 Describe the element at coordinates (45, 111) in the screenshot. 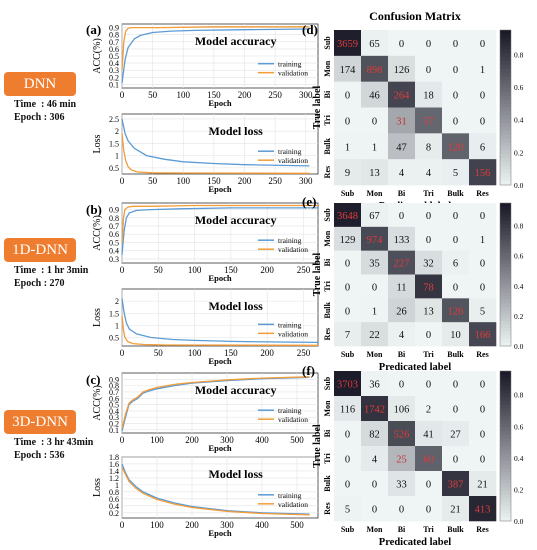

I see `model-info-dnn: Time : 46 min Epoch : 306` at that location.